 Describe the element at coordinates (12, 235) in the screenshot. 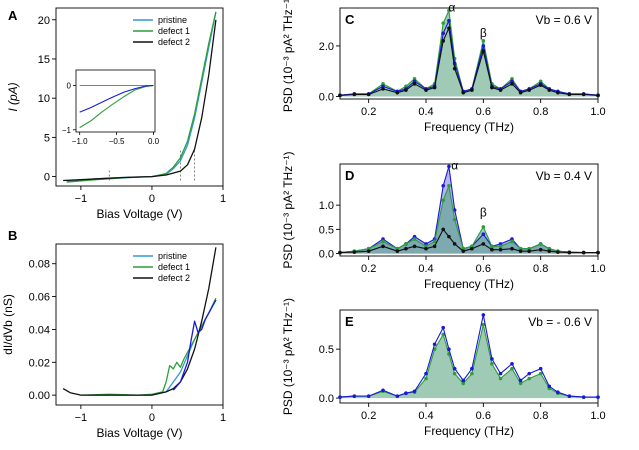

I see `panel-label: B` at that location.